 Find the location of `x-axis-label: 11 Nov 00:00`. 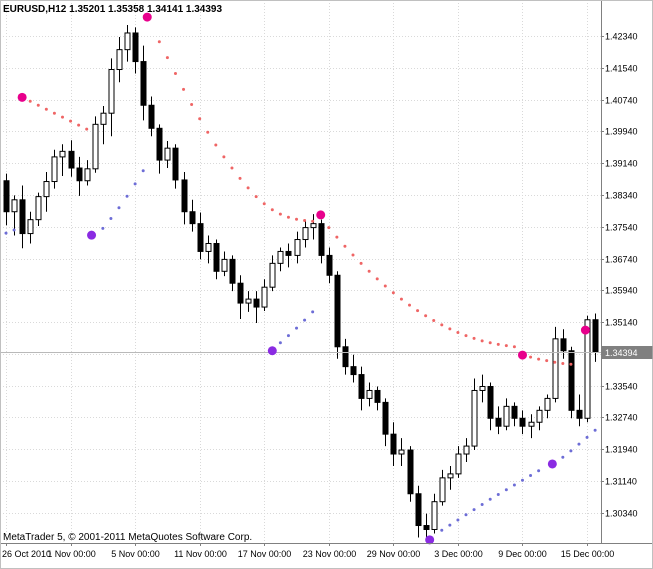

x-axis-label: 11 Nov 00:00 is located at coordinates (200, 554).